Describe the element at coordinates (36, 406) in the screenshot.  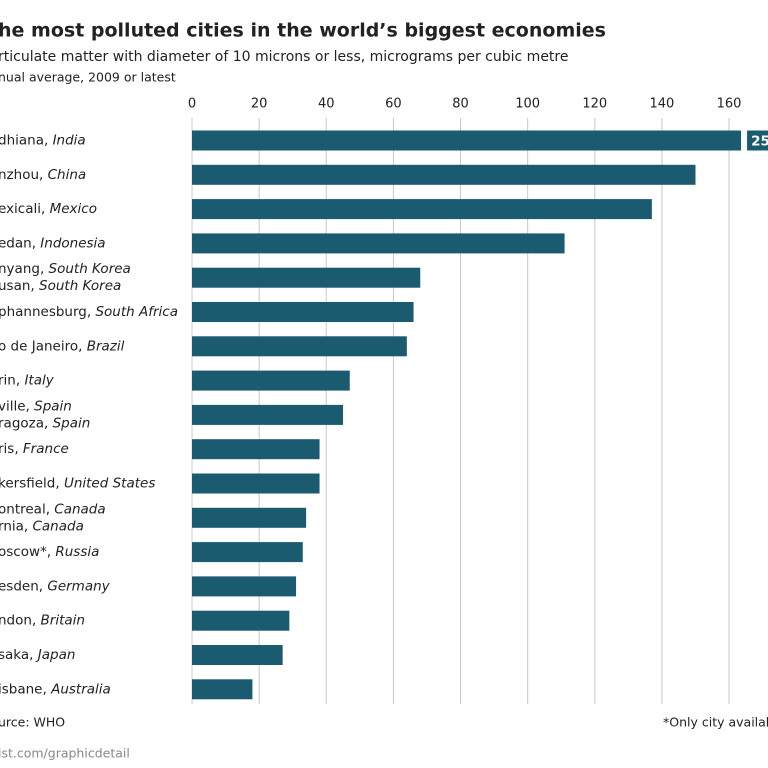
I see `category-label: ville, Spain` at that location.